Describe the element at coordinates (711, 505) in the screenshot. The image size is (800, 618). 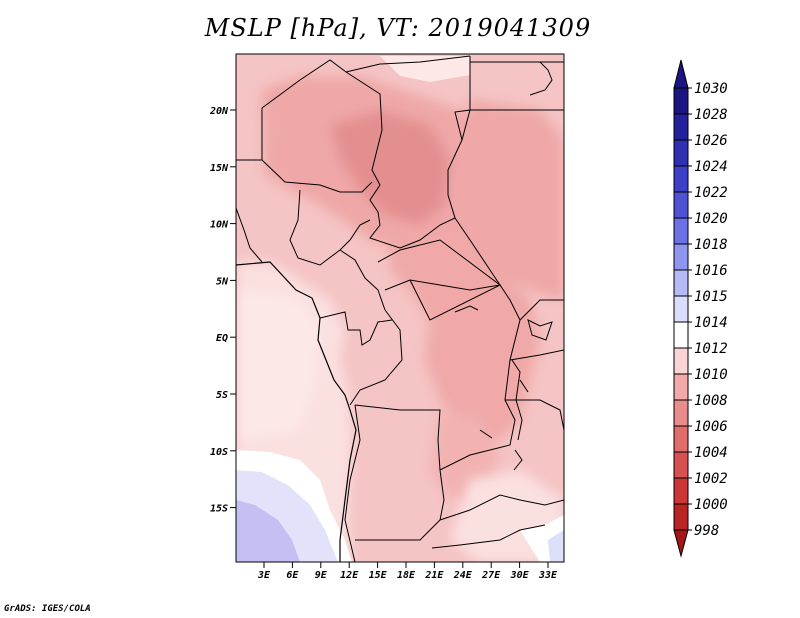
I see `colorbar-label: 1000` at that location.